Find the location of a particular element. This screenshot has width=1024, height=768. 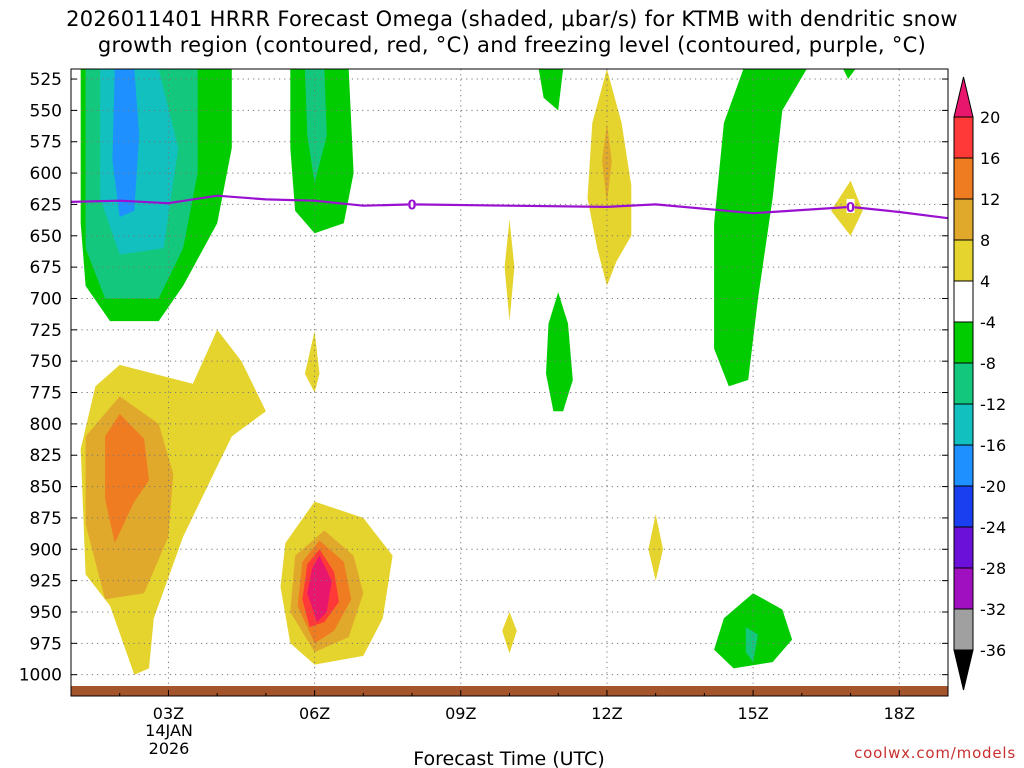

x-tick-label-06Z: 06Z is located at coordinates (314, 713).